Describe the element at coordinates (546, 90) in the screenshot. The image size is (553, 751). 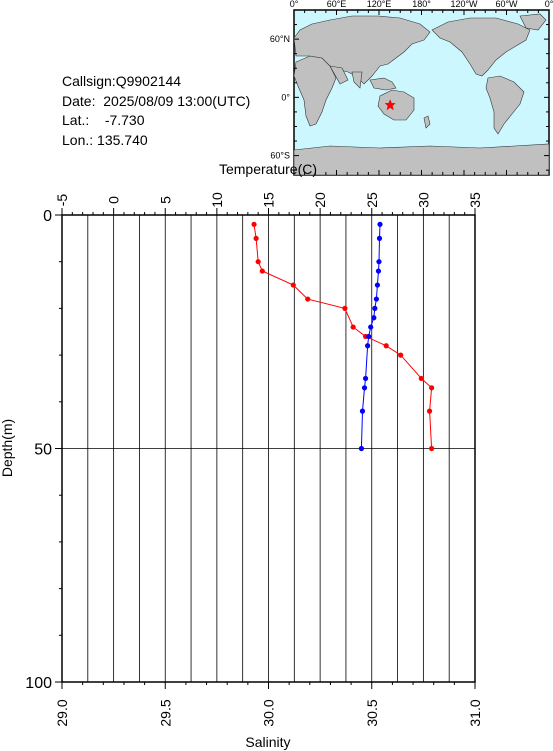
I see `map-right-ticks` at that location.